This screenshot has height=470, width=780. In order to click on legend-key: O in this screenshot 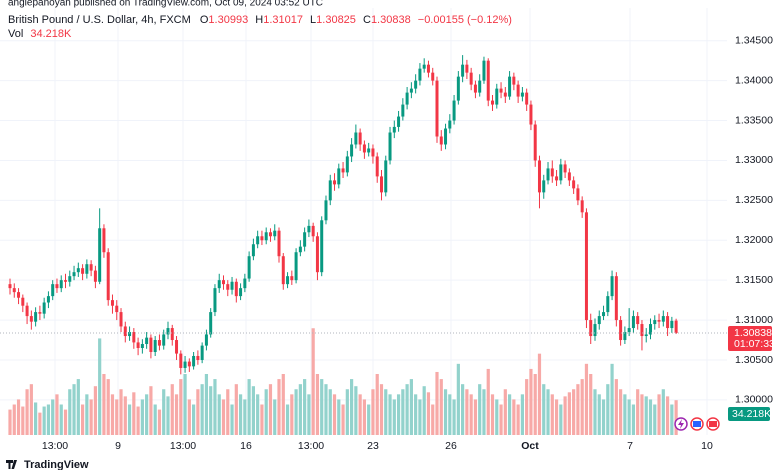, I will do `click(204, 20)`.